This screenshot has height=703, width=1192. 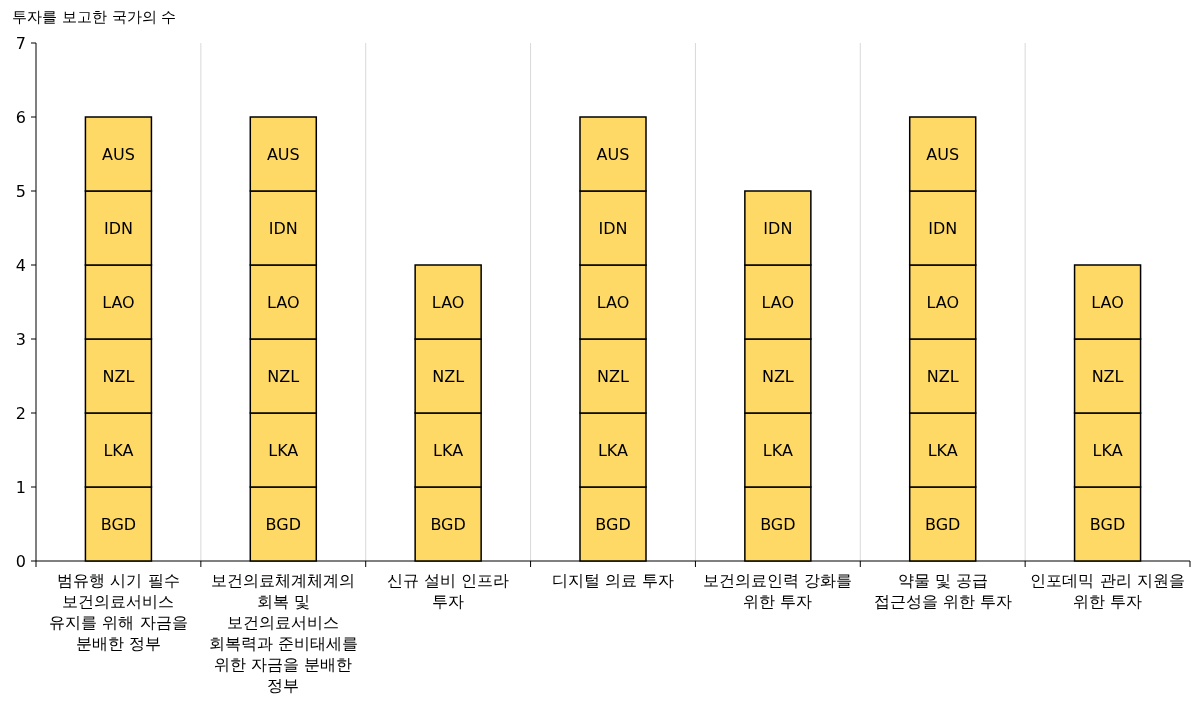 What do you see at coordinates (283, 376) in the screenshot?
I see `series-label: NZL` at bounding box center [283, 376].